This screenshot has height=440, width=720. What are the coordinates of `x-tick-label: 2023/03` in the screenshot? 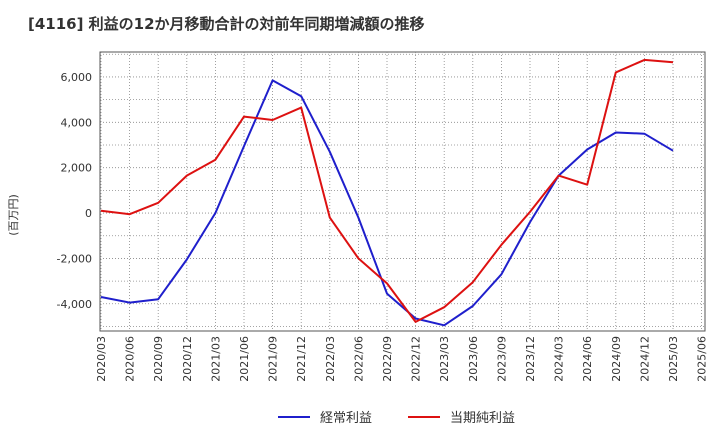 It's located at (444, 359).